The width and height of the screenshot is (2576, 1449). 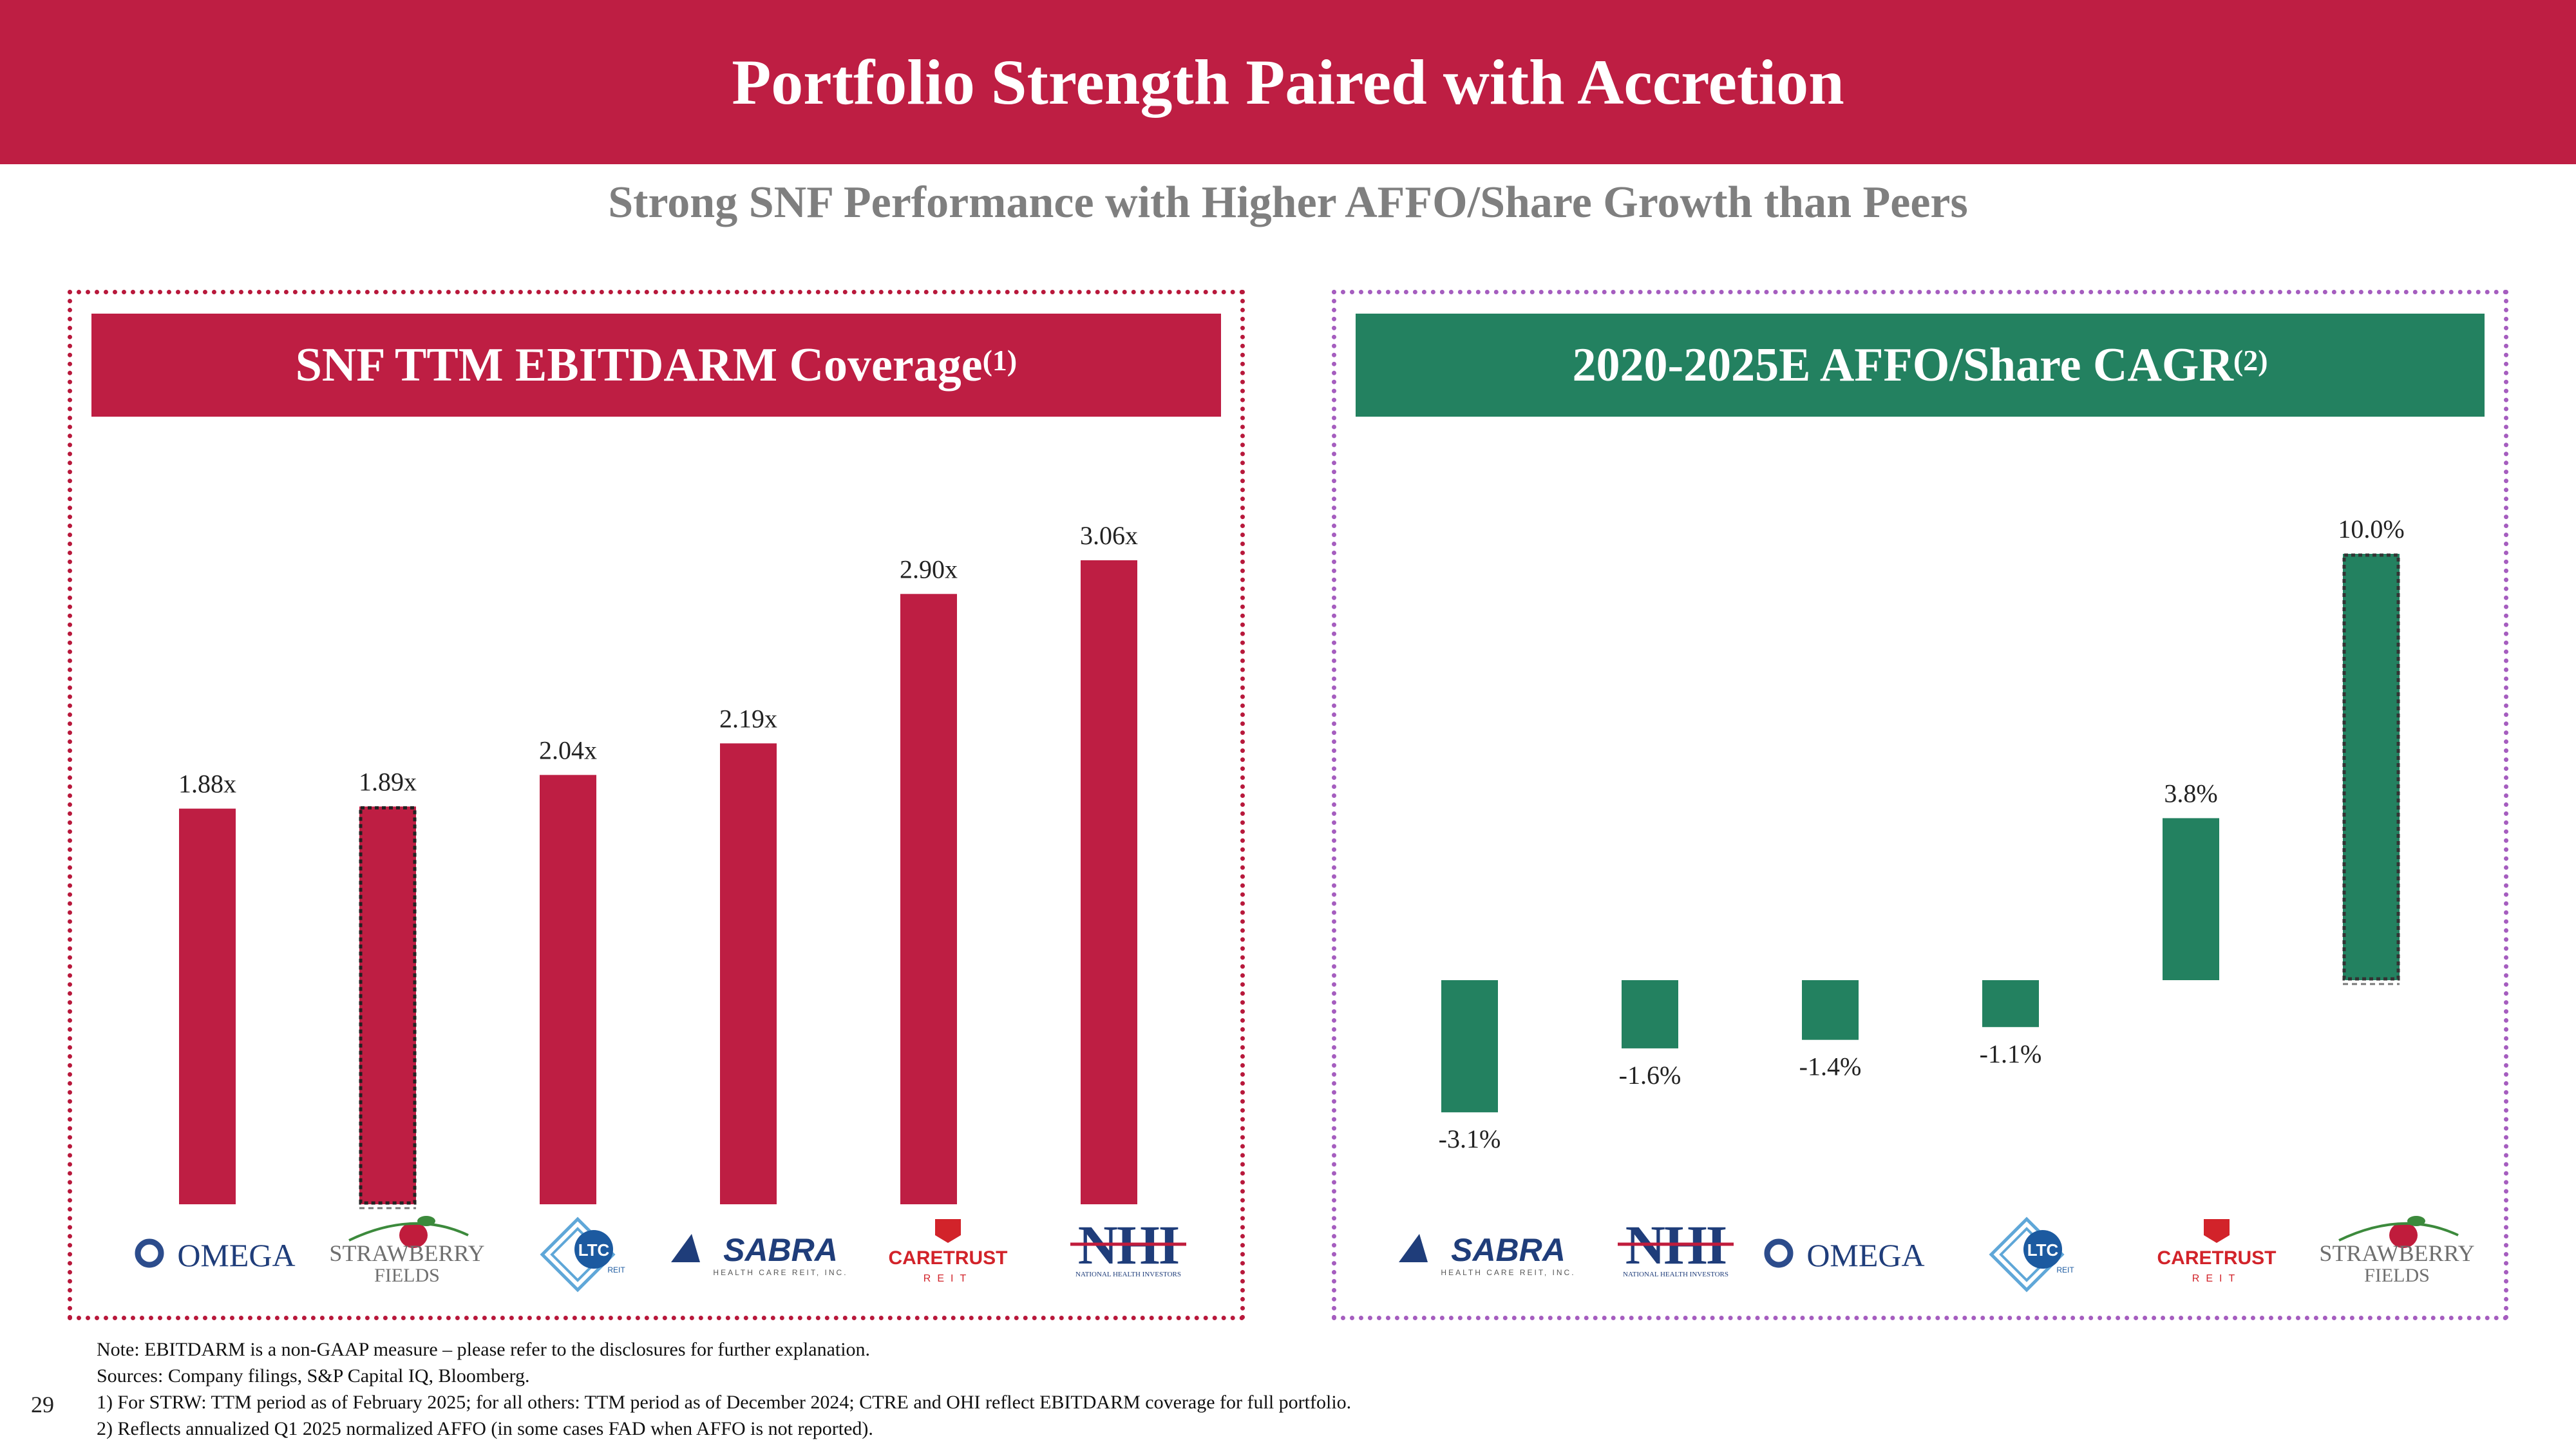 I want to click on cagr-data-label: -3.1%, so click(x=1470, y=1138).